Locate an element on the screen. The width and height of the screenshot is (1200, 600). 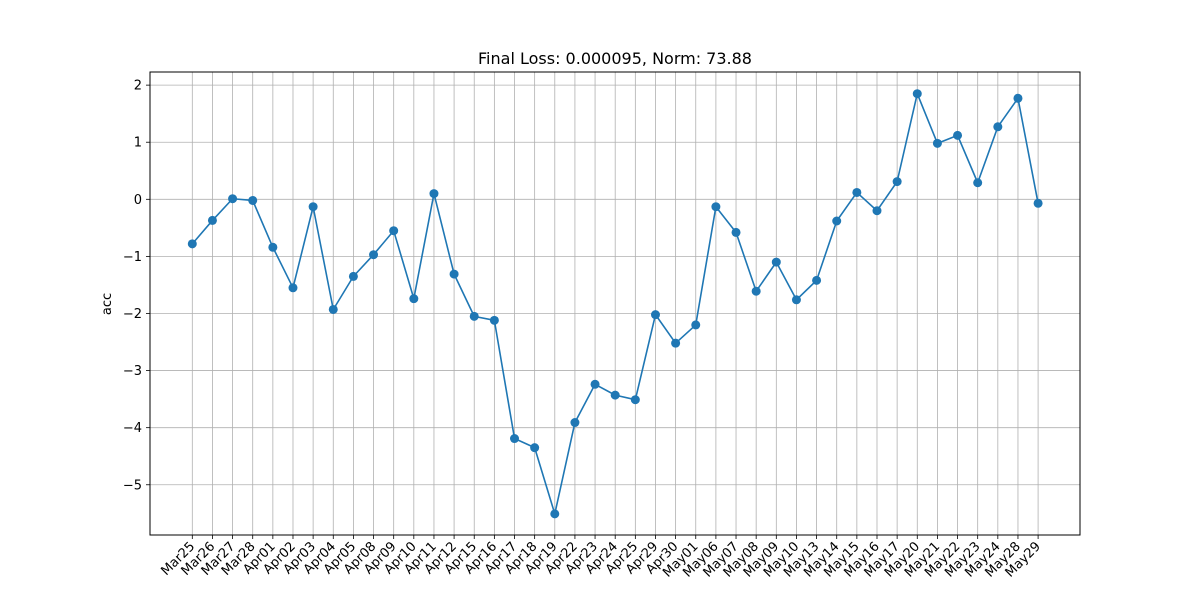
chart-title: Final Loss: 0.000095, Norm: 73.88 is located at coordinates (615, 58).